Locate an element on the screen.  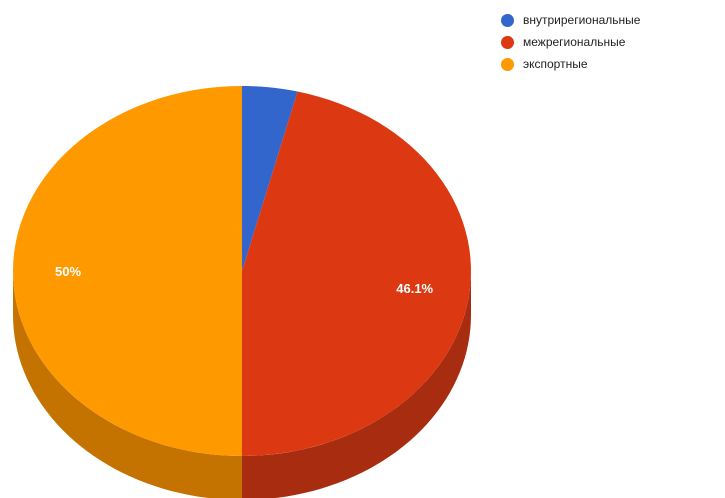
legend-item-interregional: межрегиональные is located at coordinates (570, 42).